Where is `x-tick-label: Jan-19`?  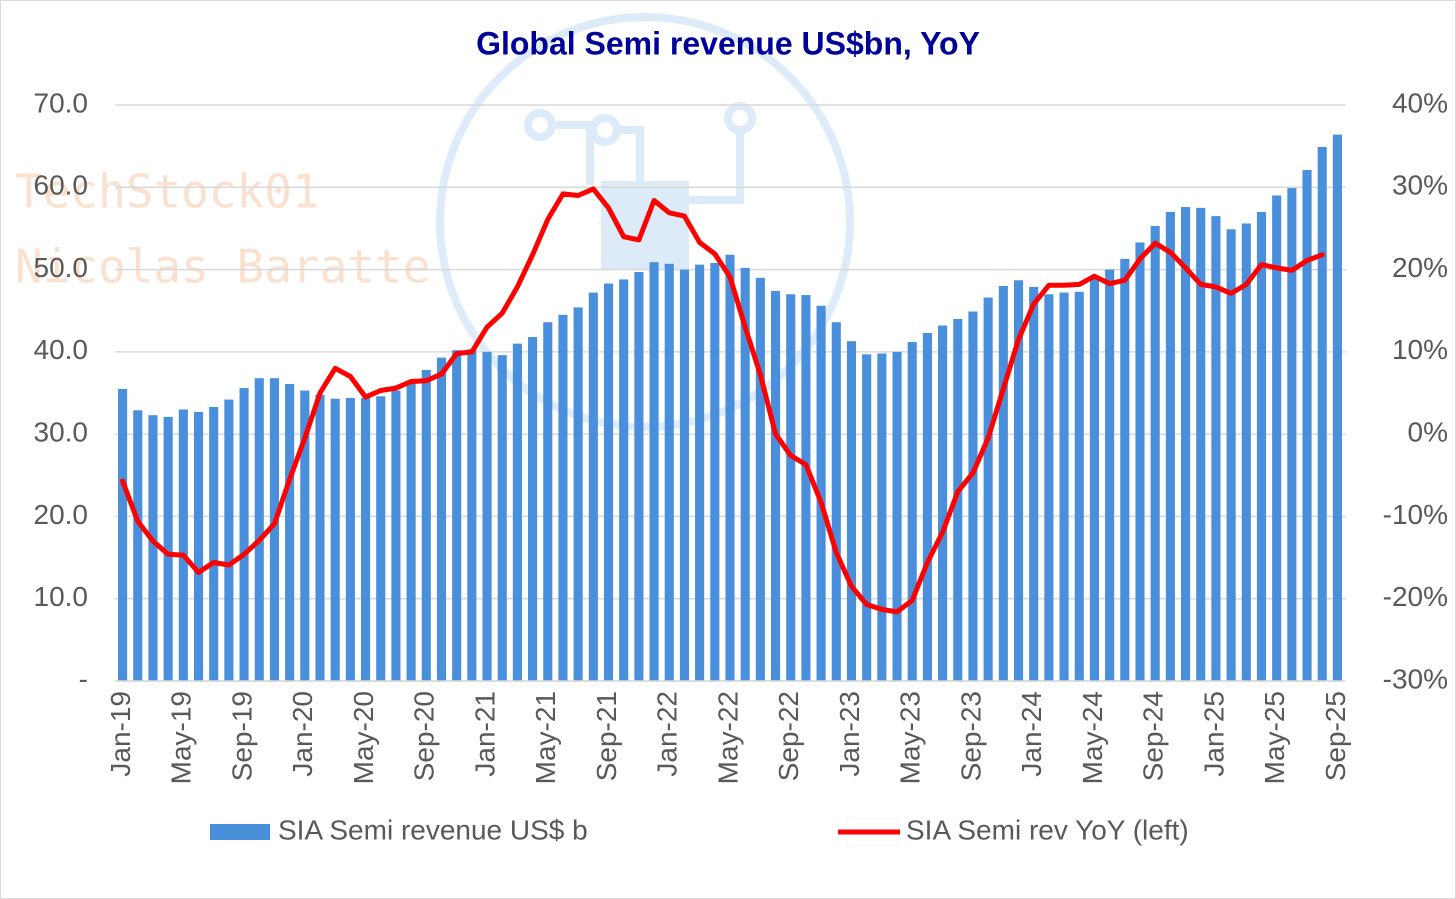 x-tick-label: Jan-19 is located at coordinates (120, 734).